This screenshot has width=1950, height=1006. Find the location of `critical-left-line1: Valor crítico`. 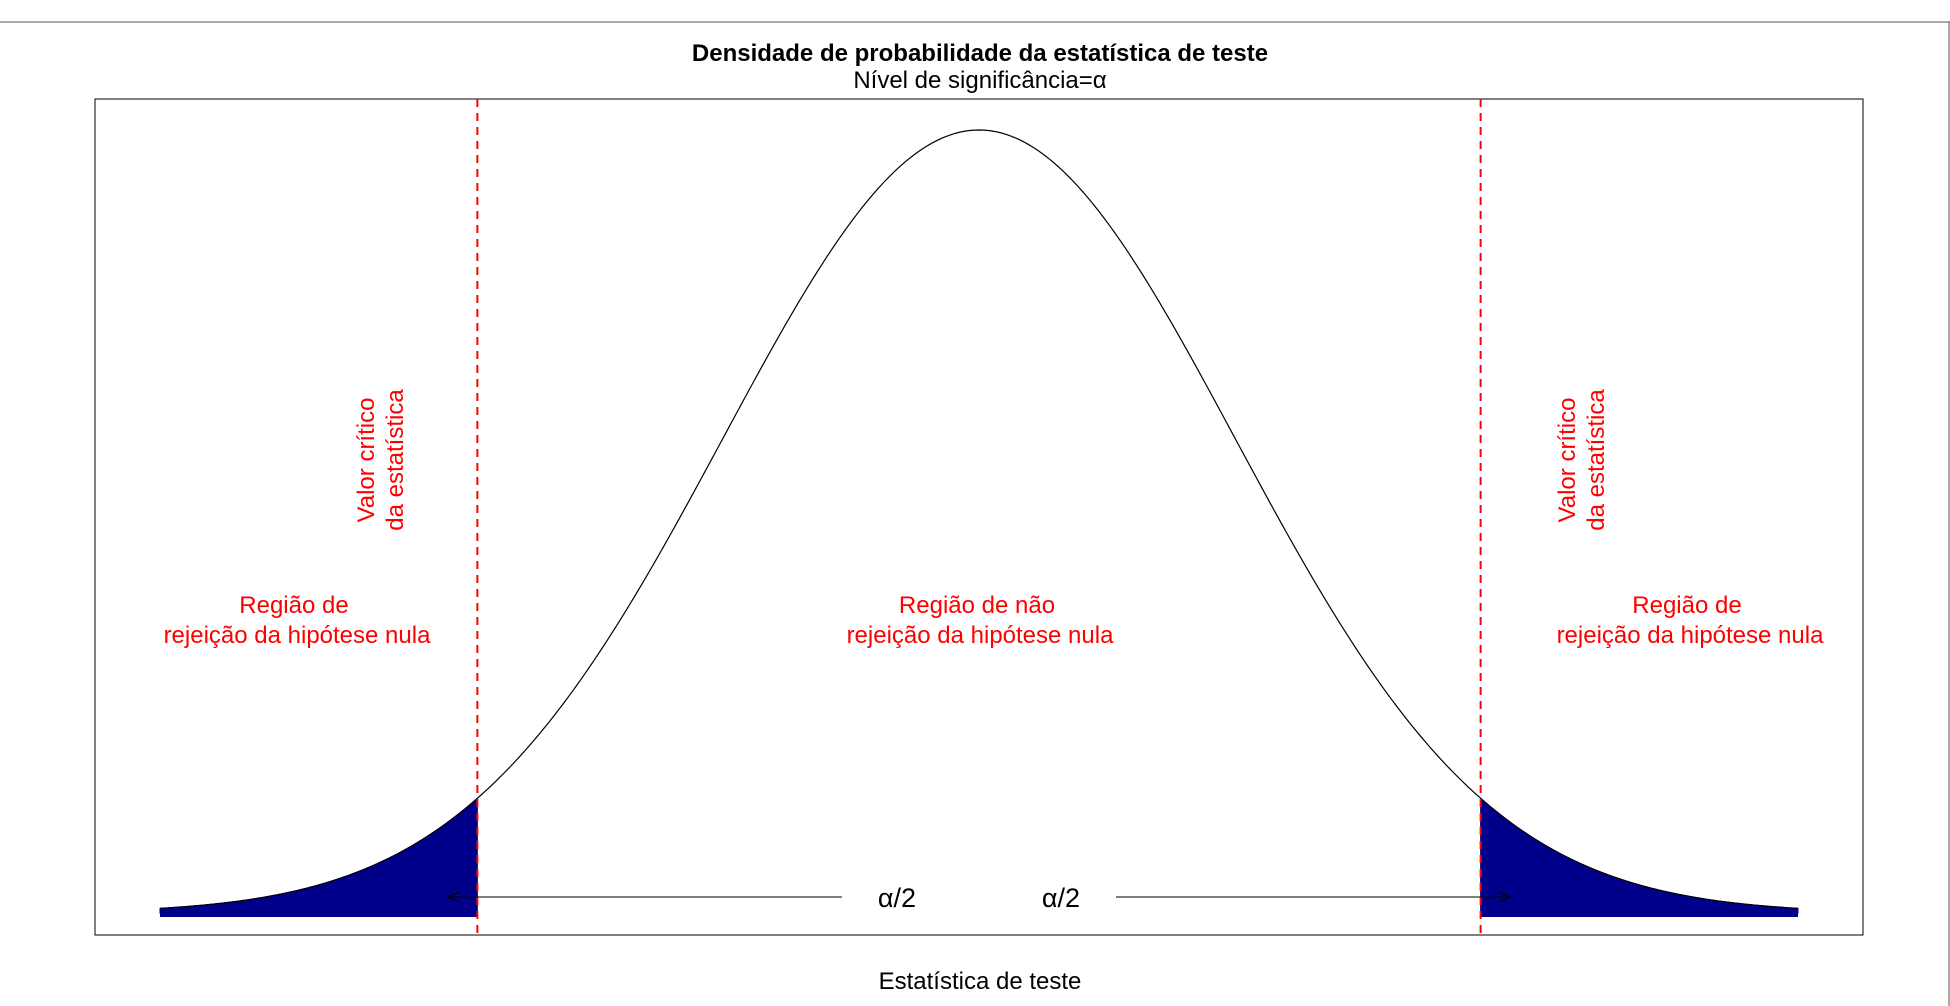

critical-left-line1: Valor crítico is located at coordinates (366, 460).